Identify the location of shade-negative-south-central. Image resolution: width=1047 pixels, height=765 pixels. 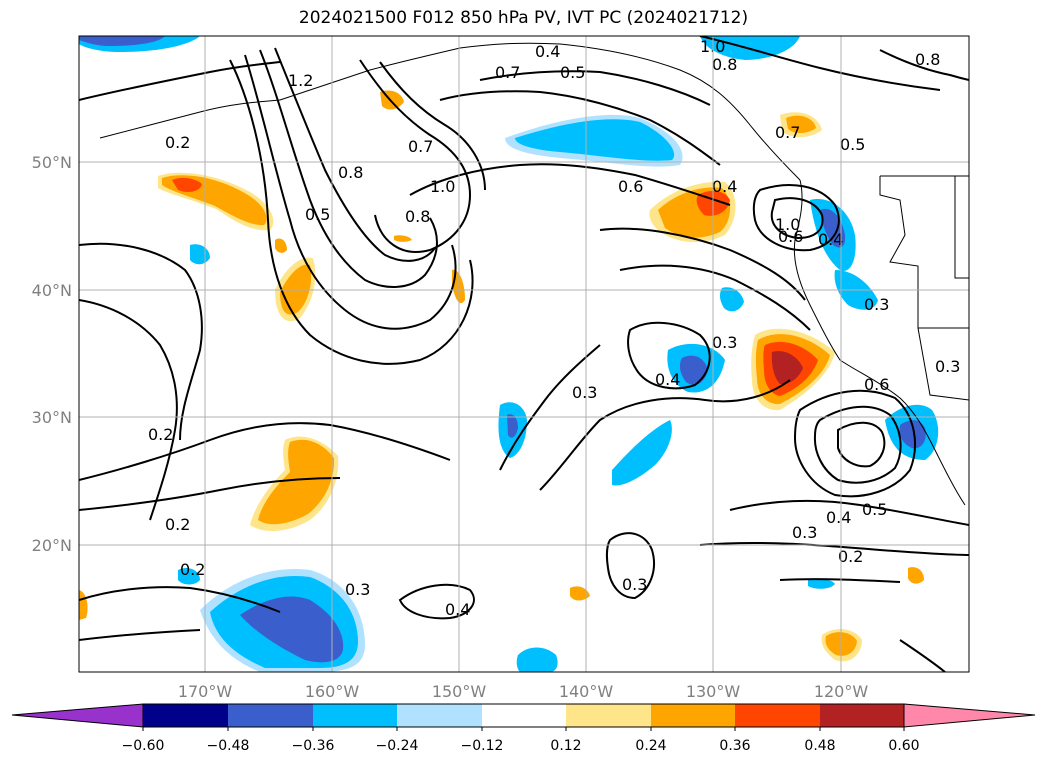
(537, 659).